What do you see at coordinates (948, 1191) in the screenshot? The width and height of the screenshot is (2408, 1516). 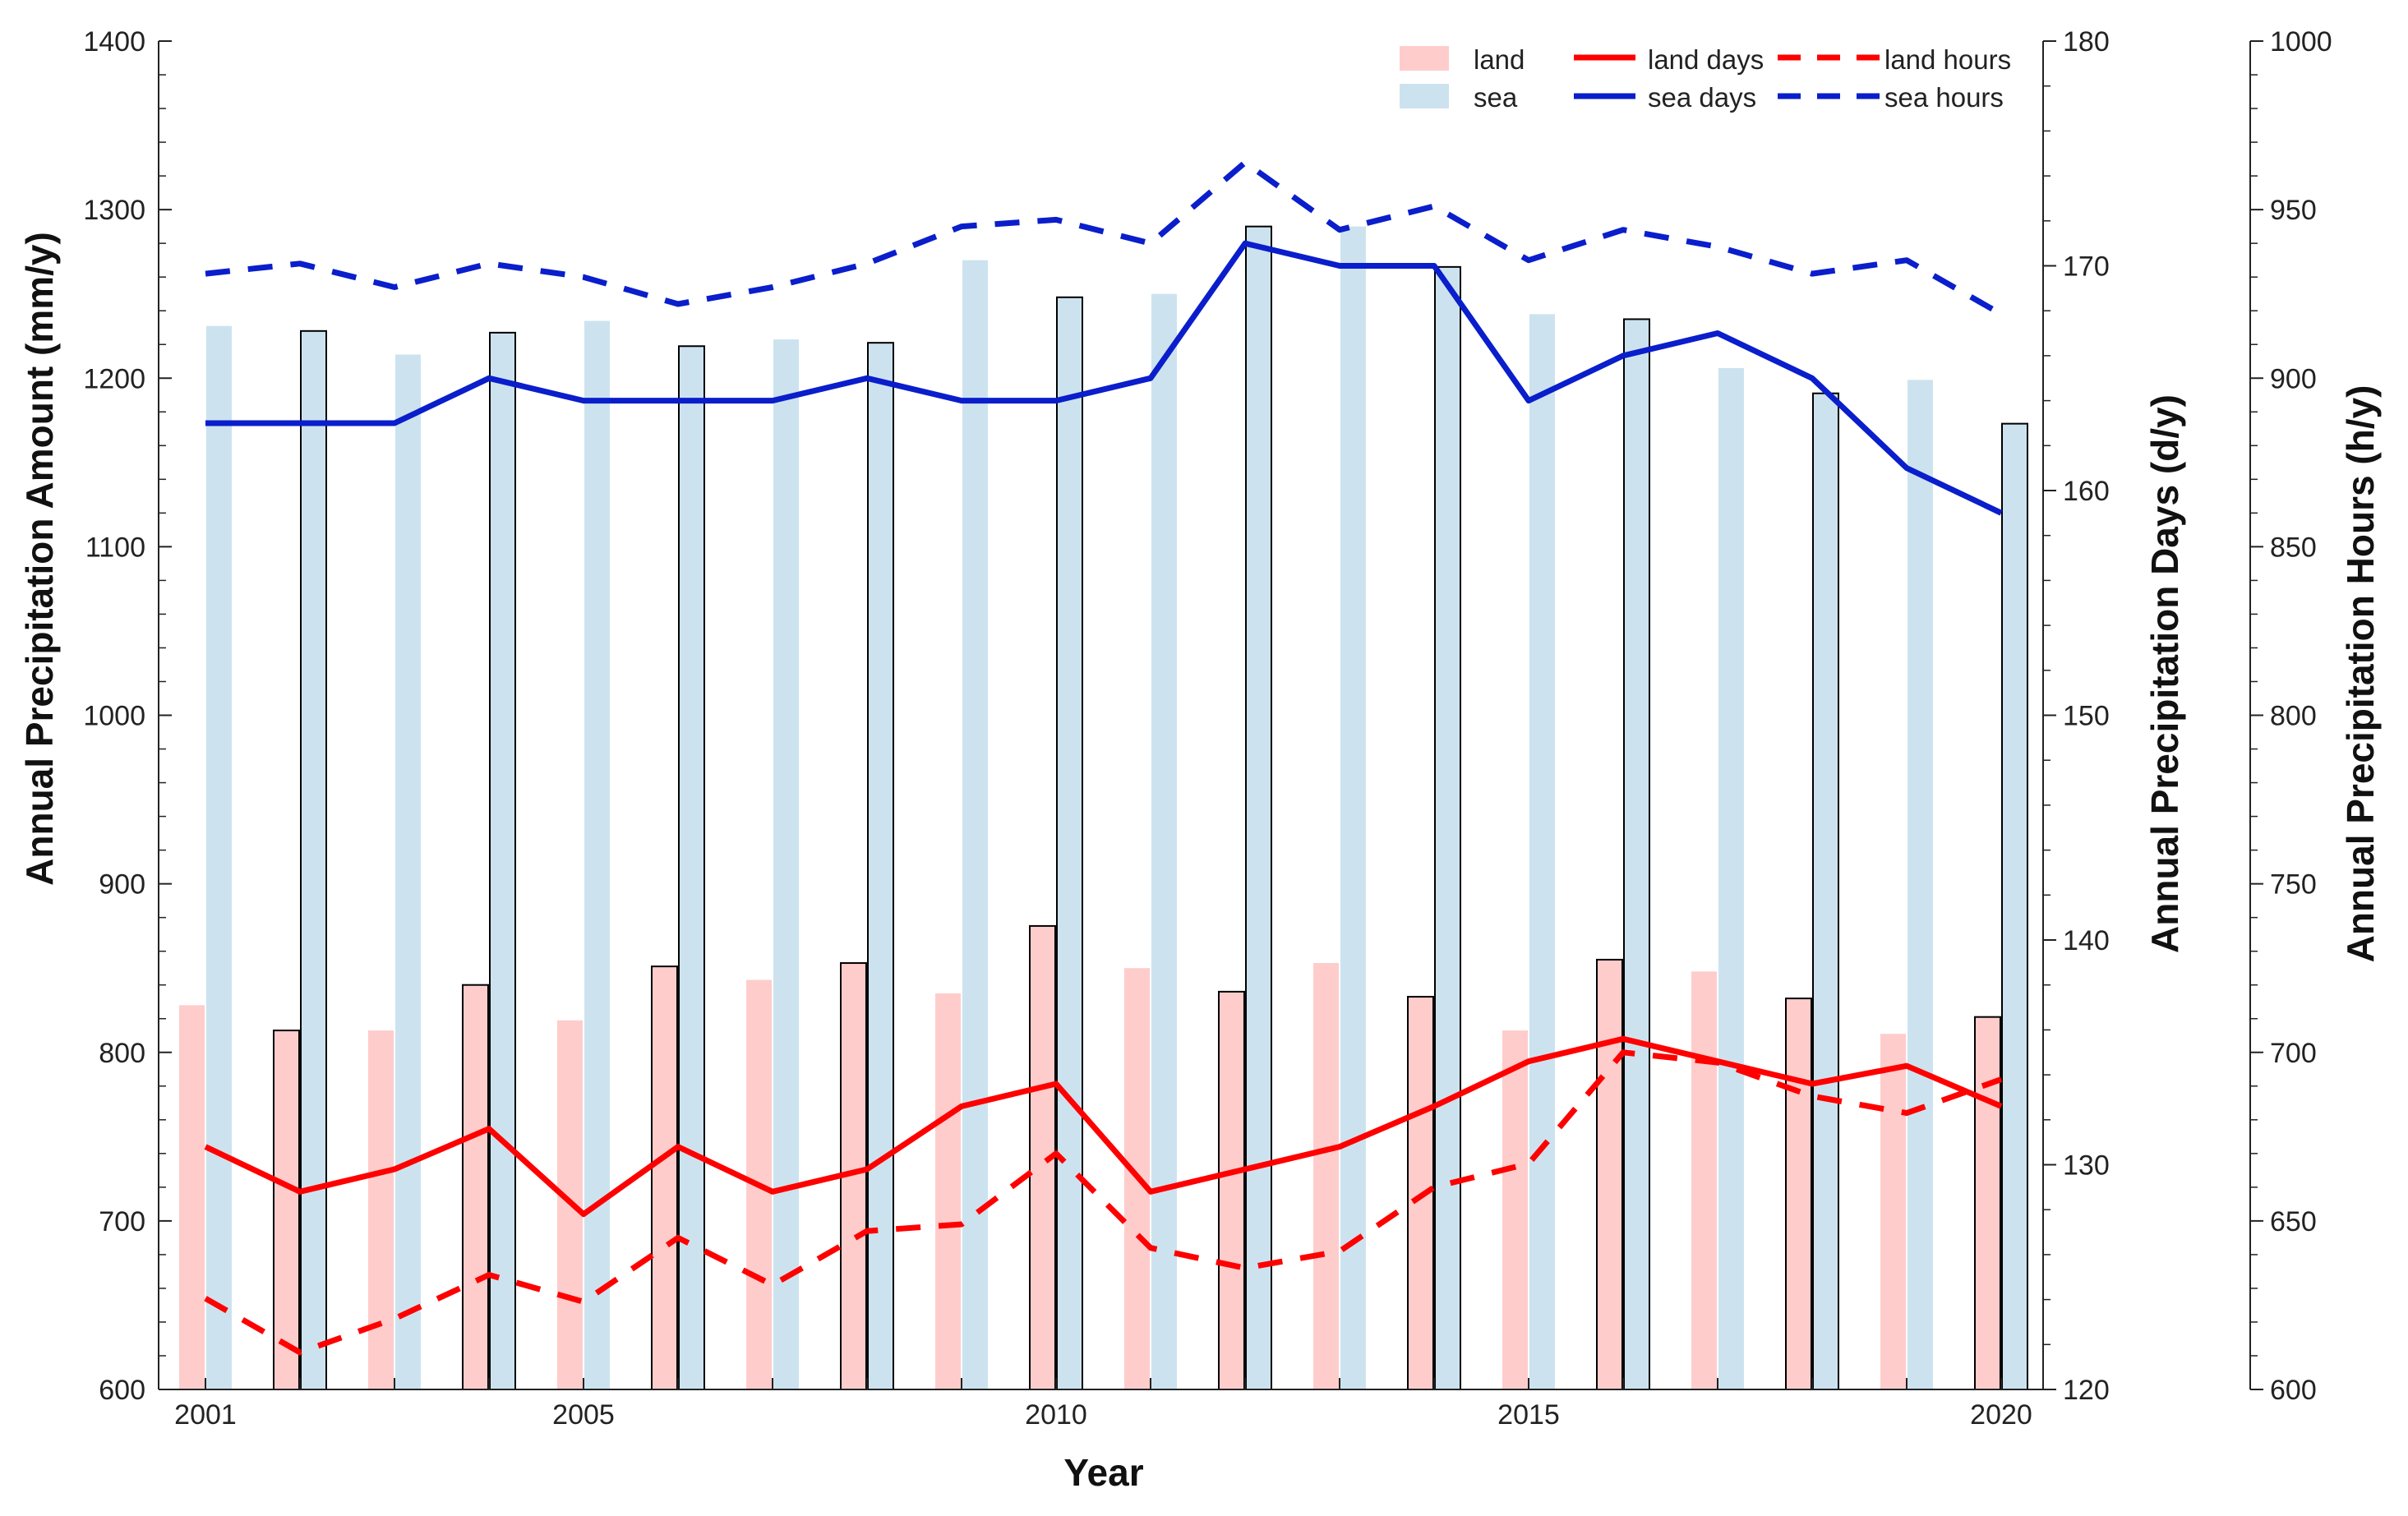 I see `bar-land-2009` at bounding box center [948, 1191].